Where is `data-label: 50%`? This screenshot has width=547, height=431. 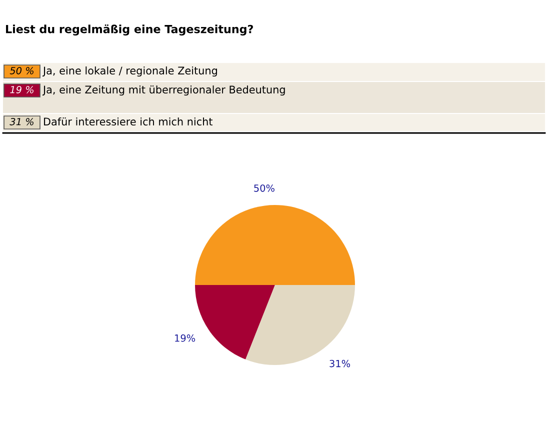 data-label: 50% is located at coordinates (264, 188).